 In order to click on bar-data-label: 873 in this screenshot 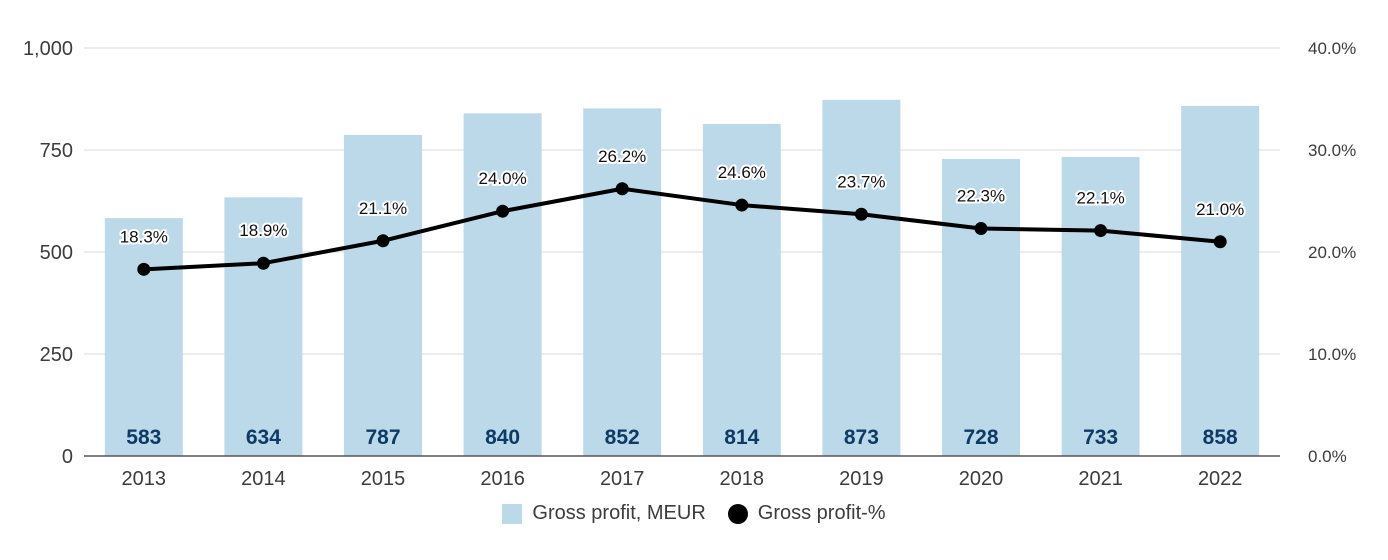, I will do `click(861, 437)`.